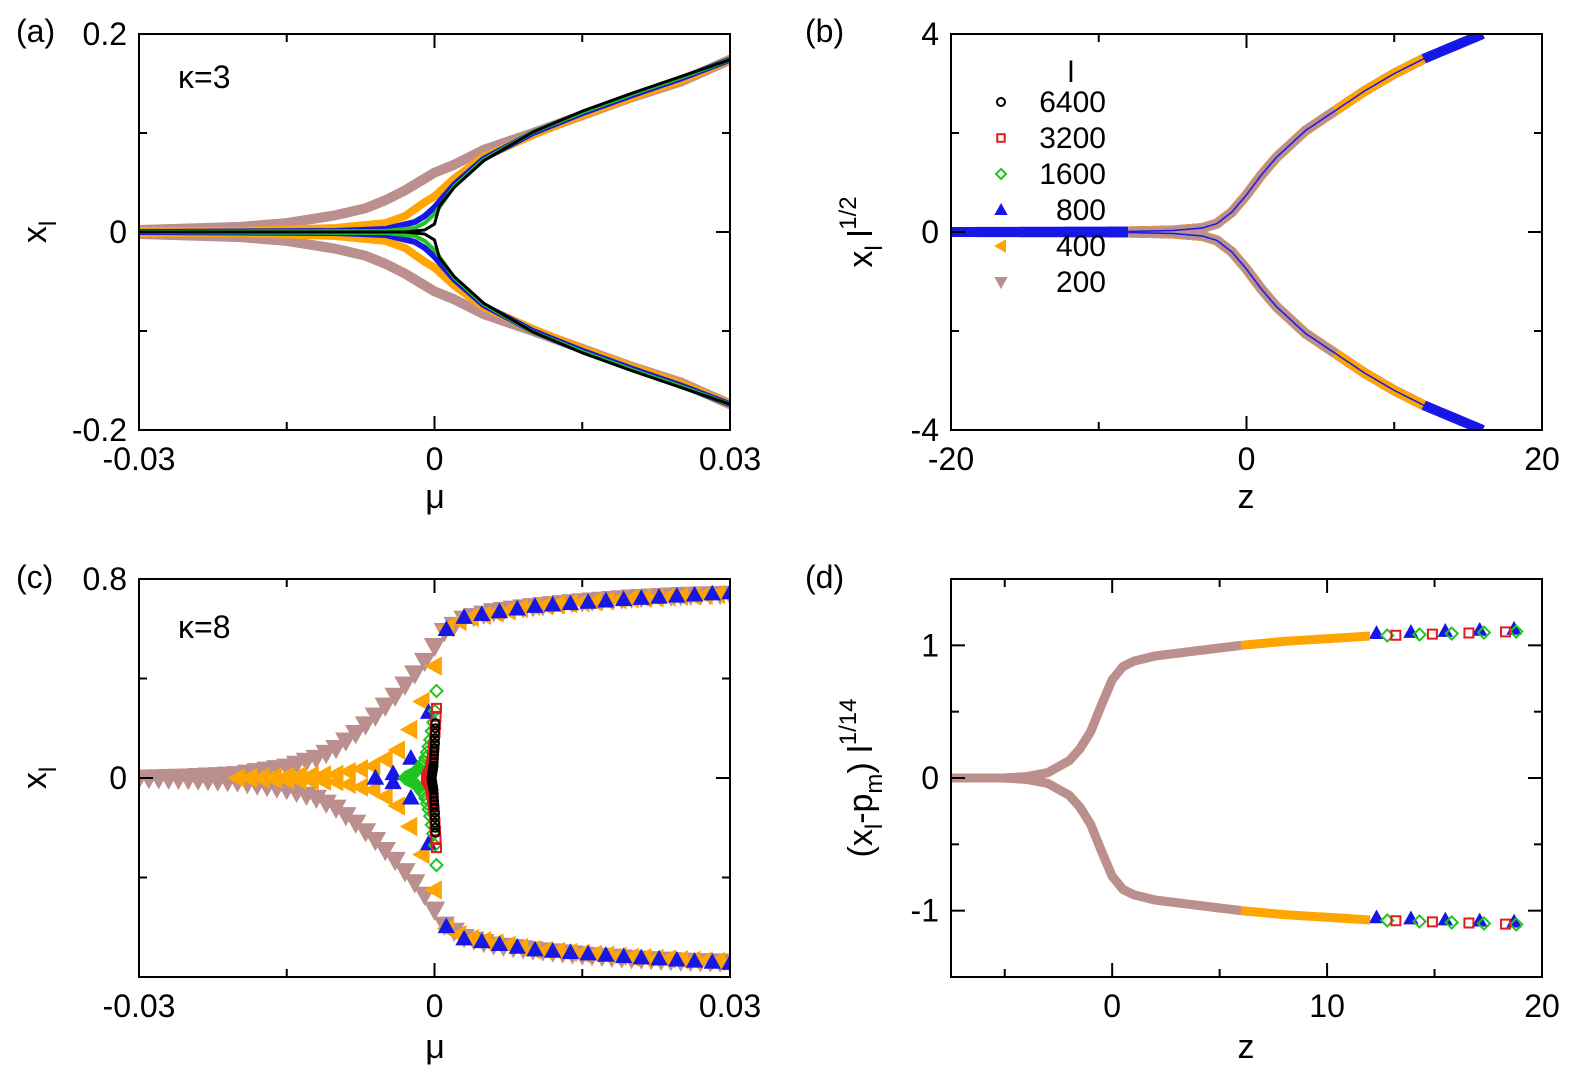 The width and height of the screenshot is (1578, 1078). I want to click on panel-c-plot, so click(434, 778).